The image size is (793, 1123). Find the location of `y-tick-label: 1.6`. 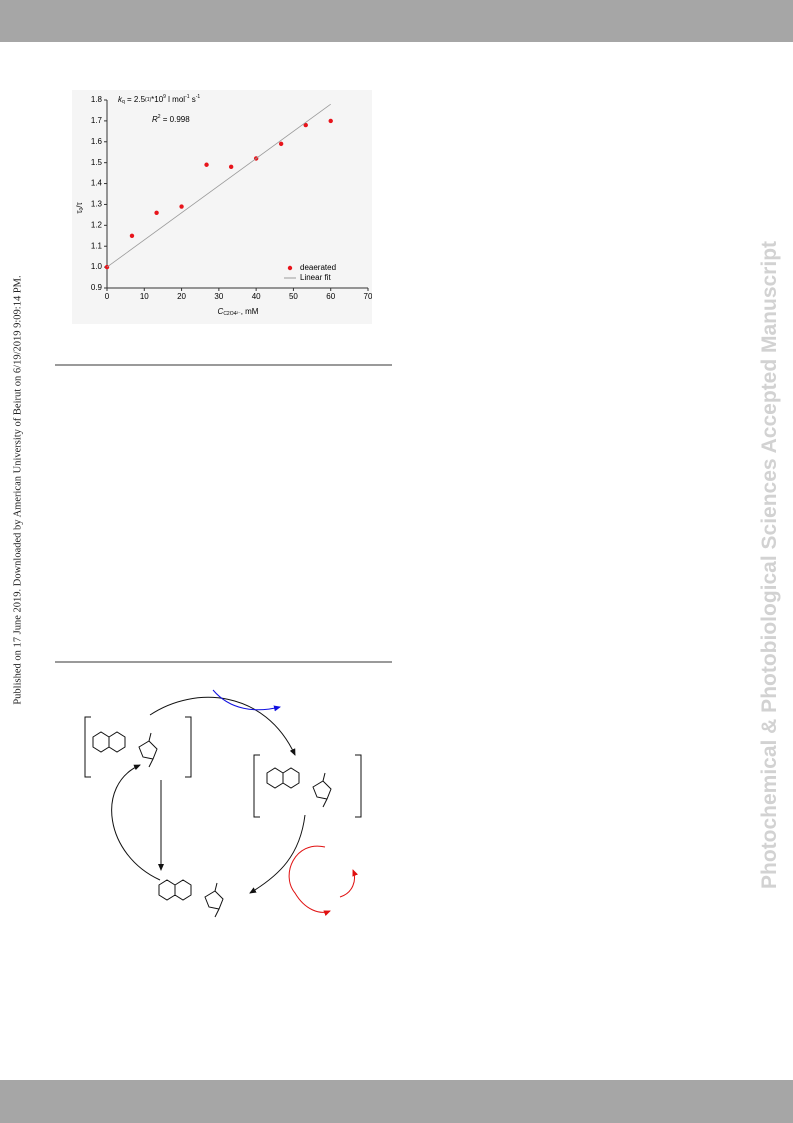

y-tick-label: 1.6 is located at coordinates (97, 141).